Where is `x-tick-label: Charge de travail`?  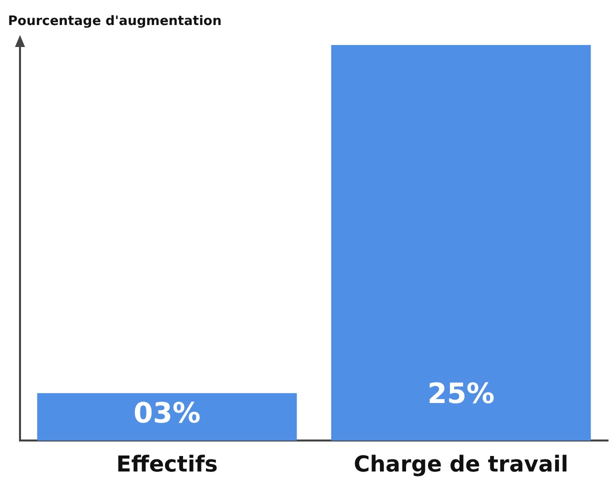 x-tick-label: Charge de travail is located at coordinates (461, 465).